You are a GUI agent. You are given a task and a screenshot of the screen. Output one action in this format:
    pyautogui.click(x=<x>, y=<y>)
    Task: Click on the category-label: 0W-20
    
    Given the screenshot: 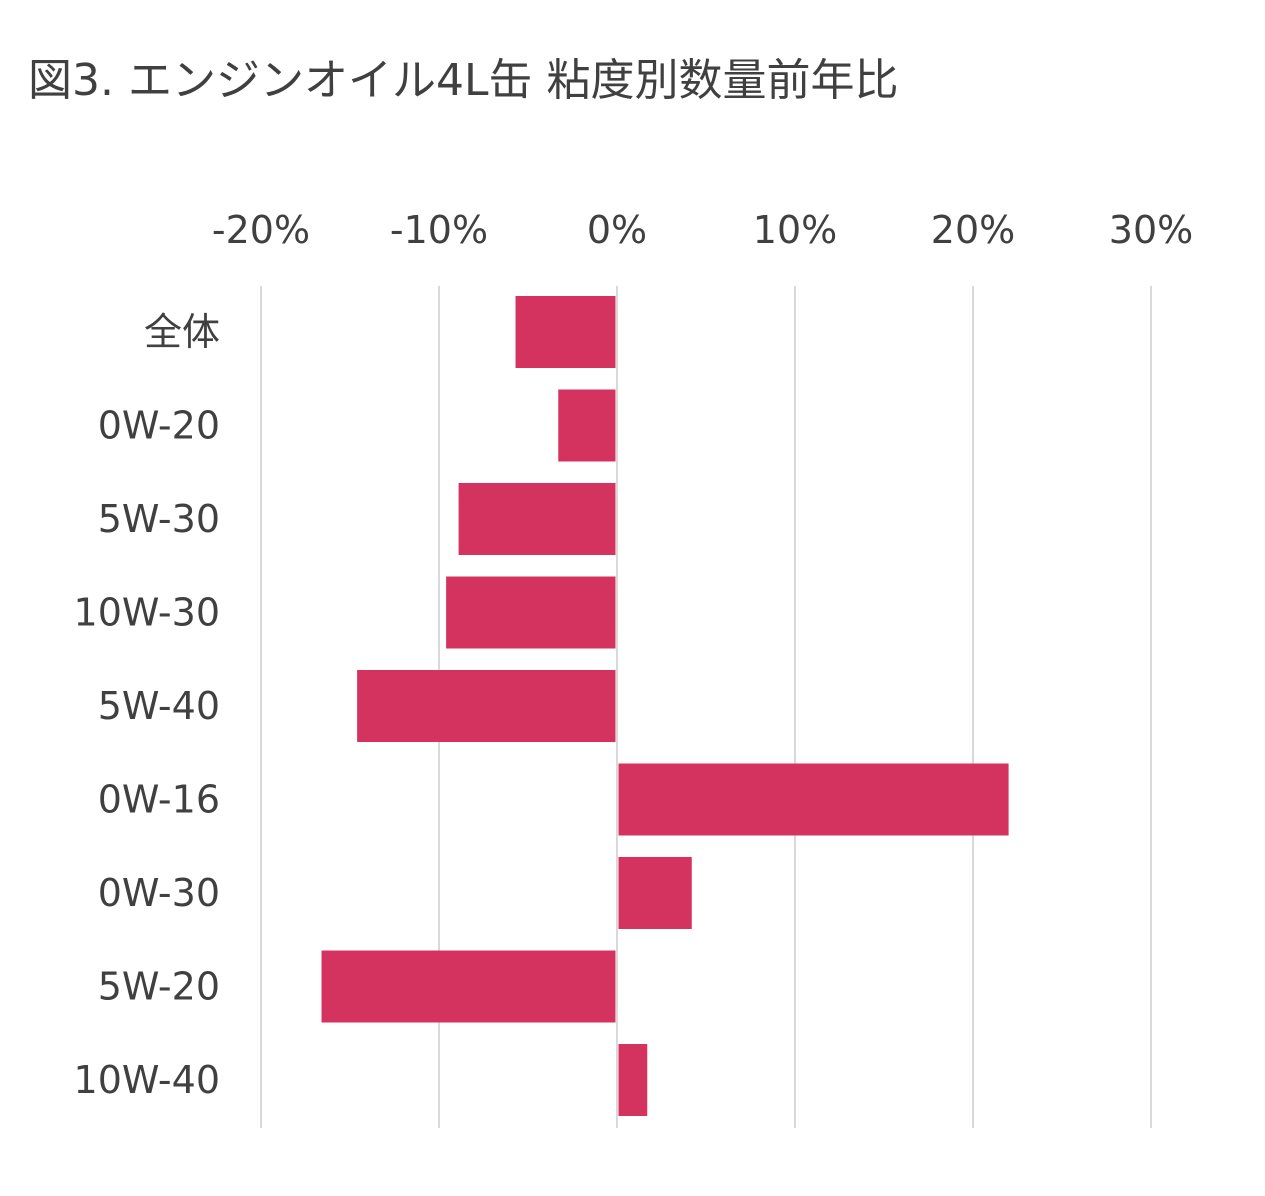 What is the action you would take?
    pyautogui.click(x=159, y=426)
    